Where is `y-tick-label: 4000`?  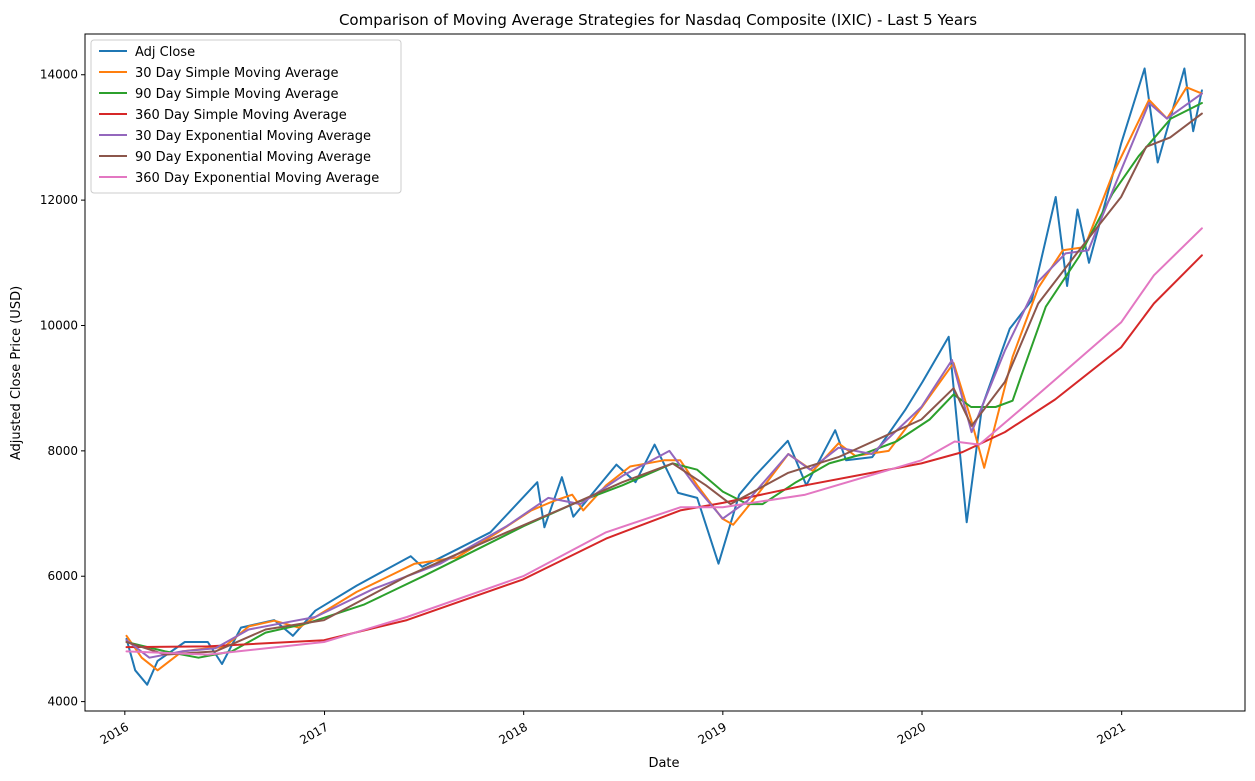 y-tick-label: 4000 is located at coordinates (62, 702).